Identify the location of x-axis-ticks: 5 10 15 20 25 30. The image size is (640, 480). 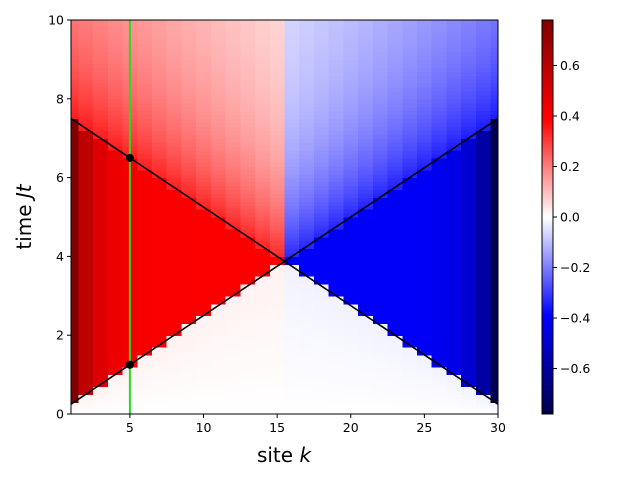
(316, 424).